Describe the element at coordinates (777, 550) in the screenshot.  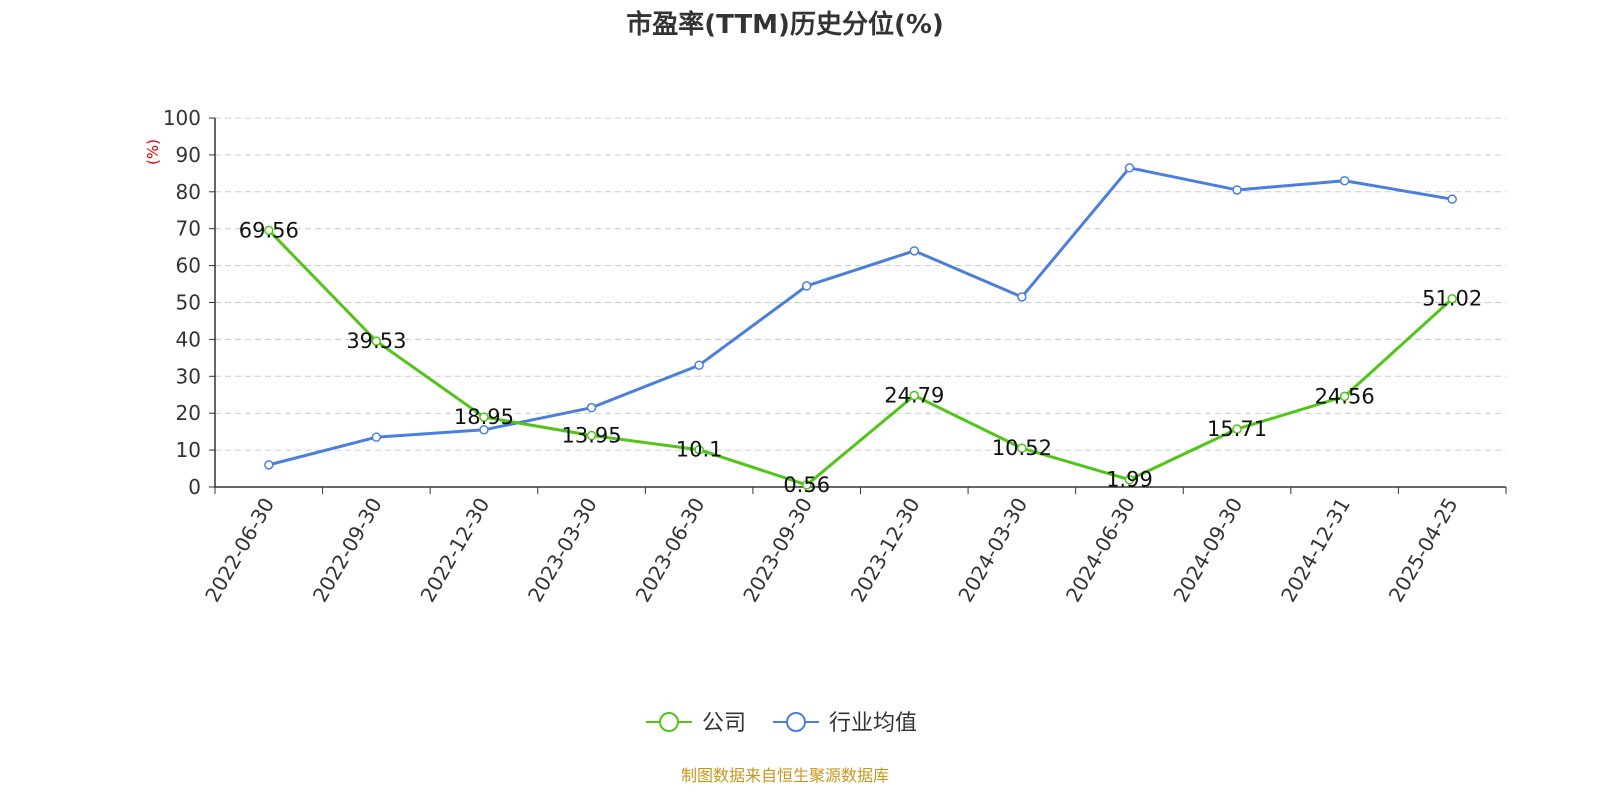
I see `x-tick-label: 2023-09-30` at that location.